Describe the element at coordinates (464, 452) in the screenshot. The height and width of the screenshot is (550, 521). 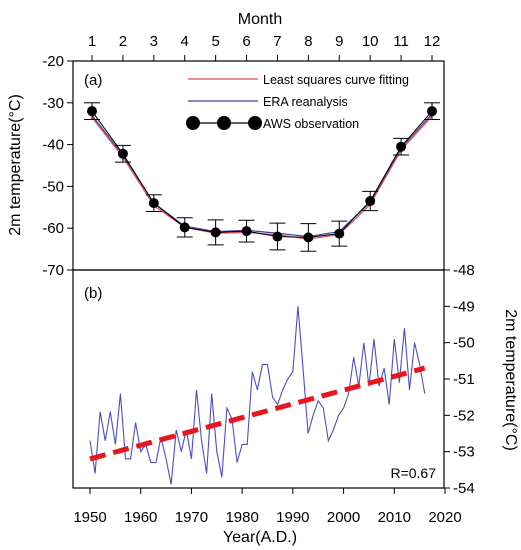
I see `panel-b-ytick-label: -53` at that location.